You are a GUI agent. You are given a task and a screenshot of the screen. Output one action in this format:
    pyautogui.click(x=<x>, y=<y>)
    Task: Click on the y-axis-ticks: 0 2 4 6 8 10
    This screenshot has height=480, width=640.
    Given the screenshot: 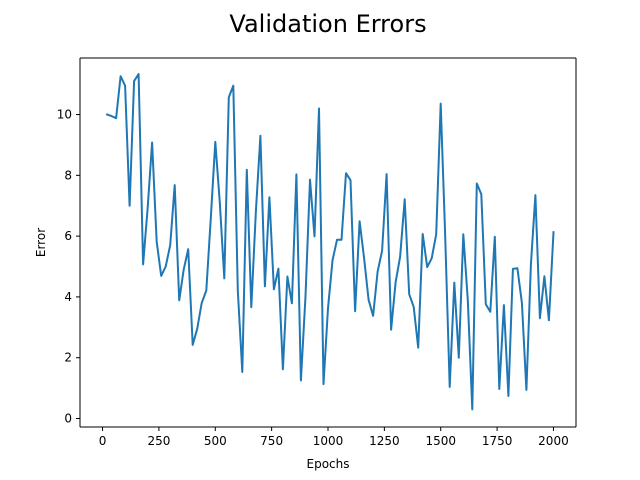 What is the action you would take?
    pyautogui.click(x=68, y=266)
    